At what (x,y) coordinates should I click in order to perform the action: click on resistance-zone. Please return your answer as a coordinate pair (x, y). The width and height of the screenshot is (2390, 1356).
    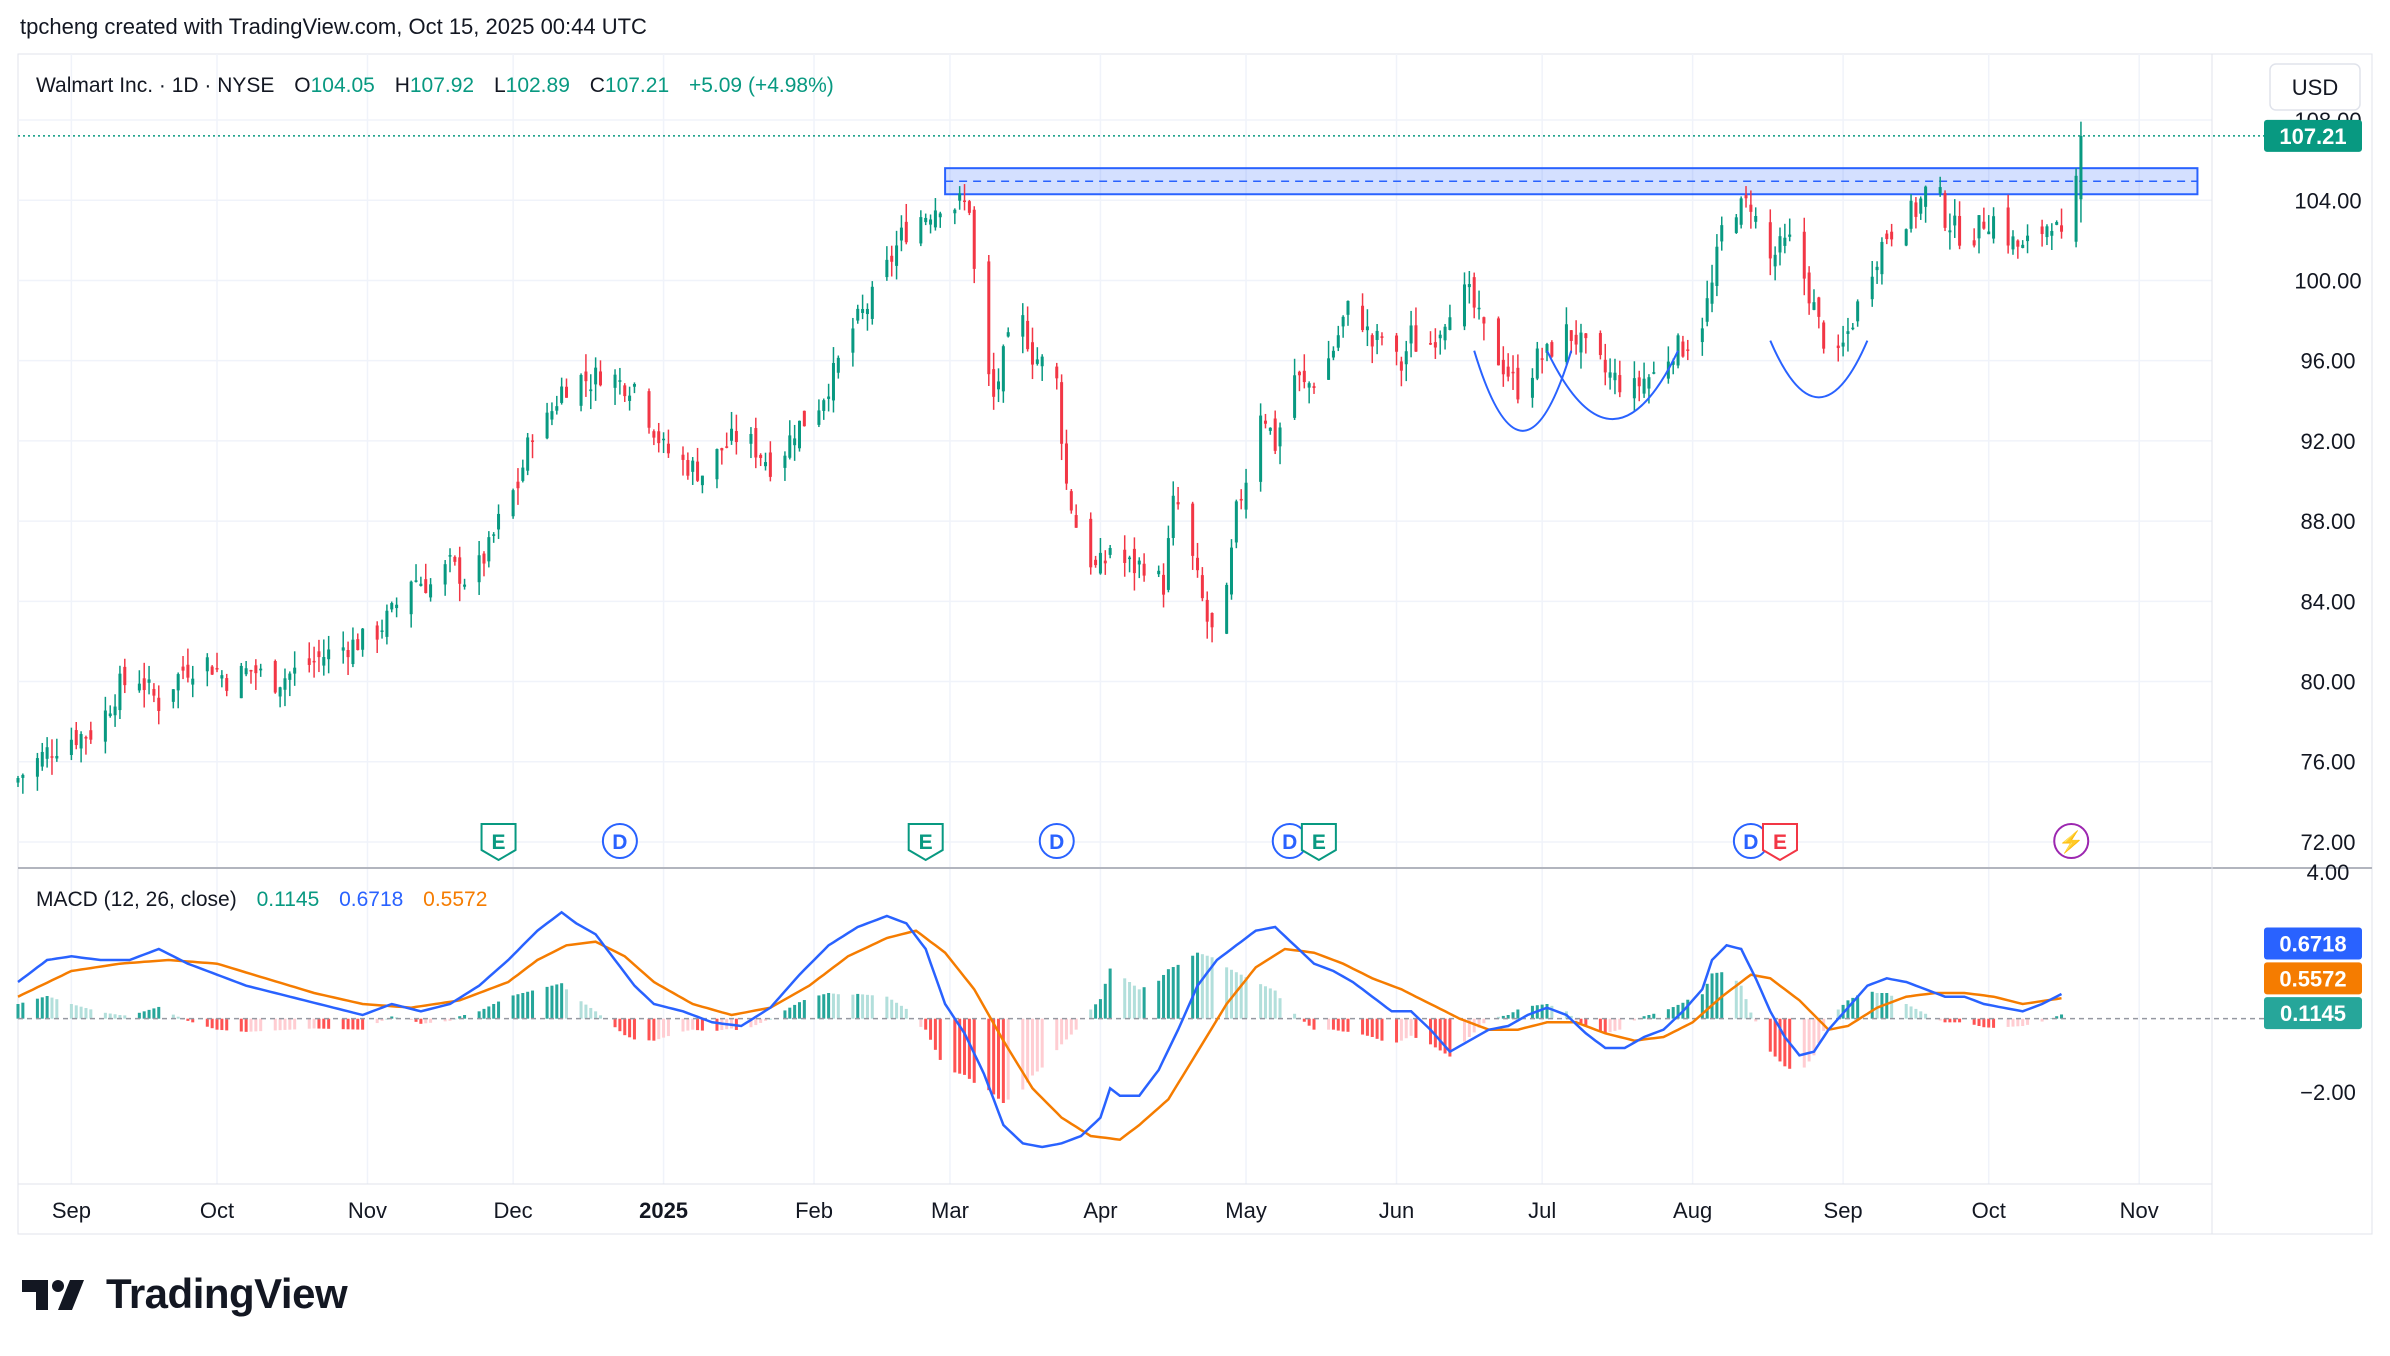
    Looking at the image, I should click on (1571, 181).